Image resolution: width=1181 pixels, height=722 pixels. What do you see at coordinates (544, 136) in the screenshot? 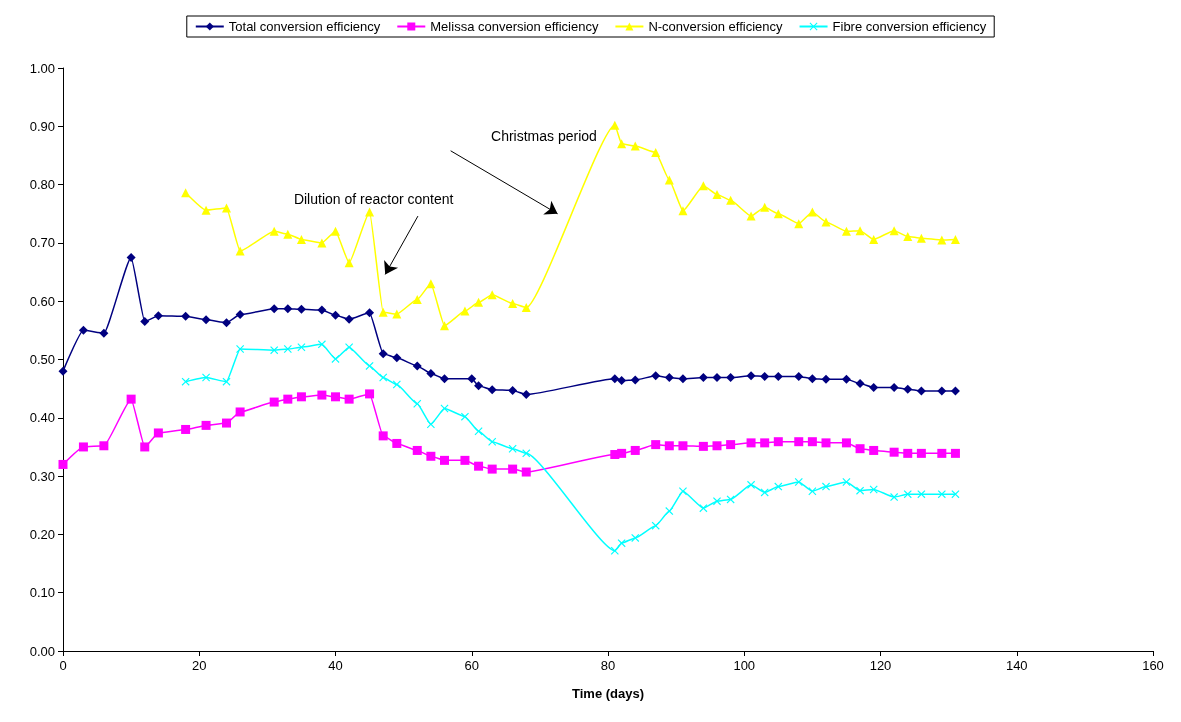
I see `annotation: Christmas period` at bounding box center [544, 136].